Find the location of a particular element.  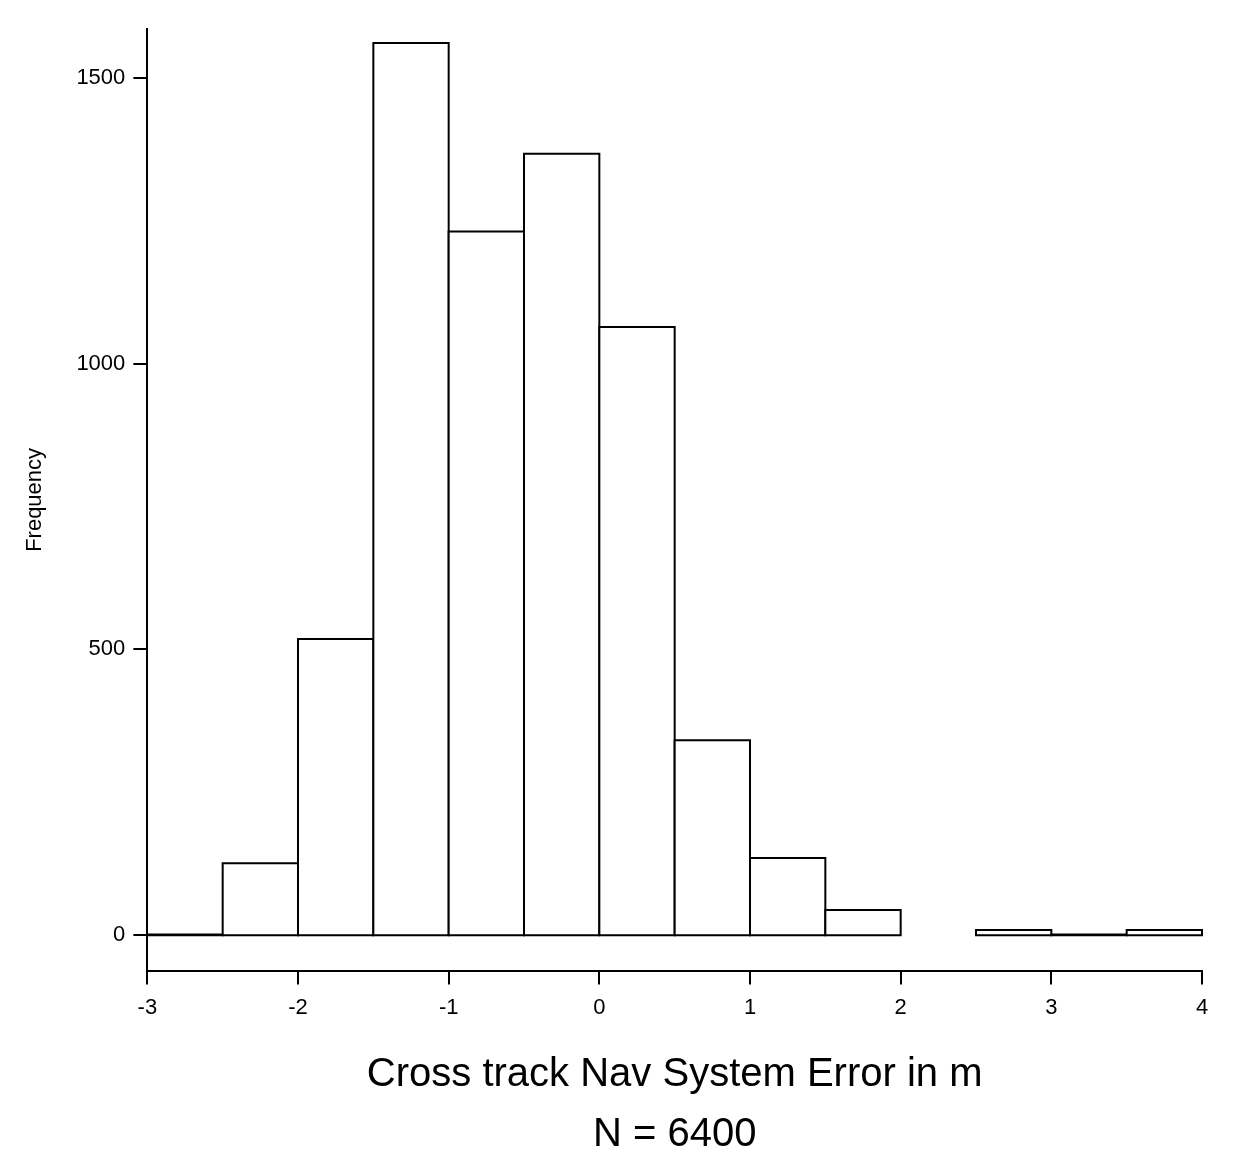

y-axis-title: Frequency is located at coordinates (34, 499).